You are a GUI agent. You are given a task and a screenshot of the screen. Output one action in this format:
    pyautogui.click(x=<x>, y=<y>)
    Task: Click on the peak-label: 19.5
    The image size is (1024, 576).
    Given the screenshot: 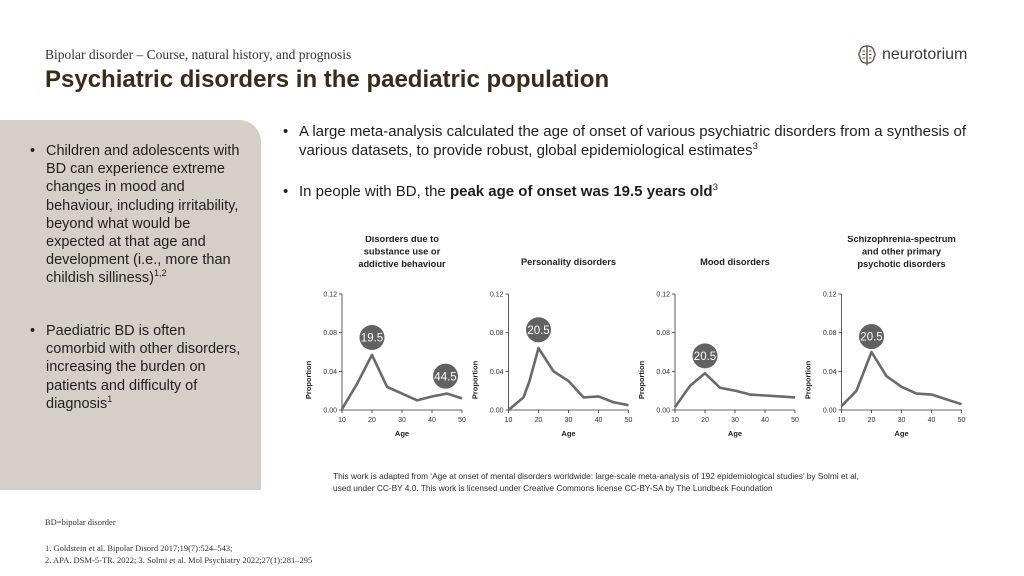 What is the action you would take?
    pyautogui.click(x=372, y=339)
    